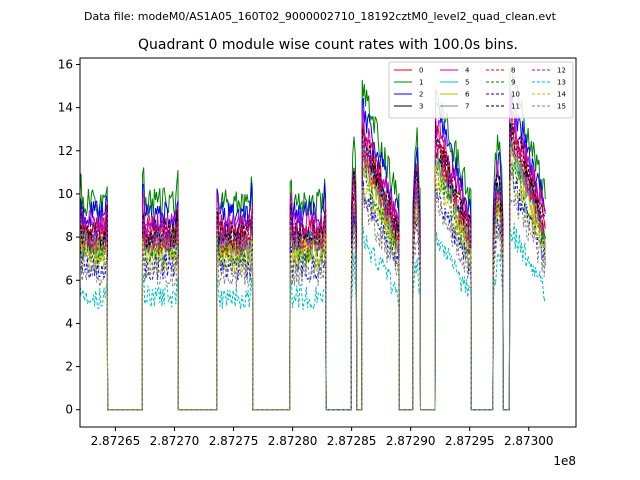 This screenshot has width=640, height=480. Describe the element at coordinates (515, 95) in the screenshot. I see `legend-label-10: 10` at that location.